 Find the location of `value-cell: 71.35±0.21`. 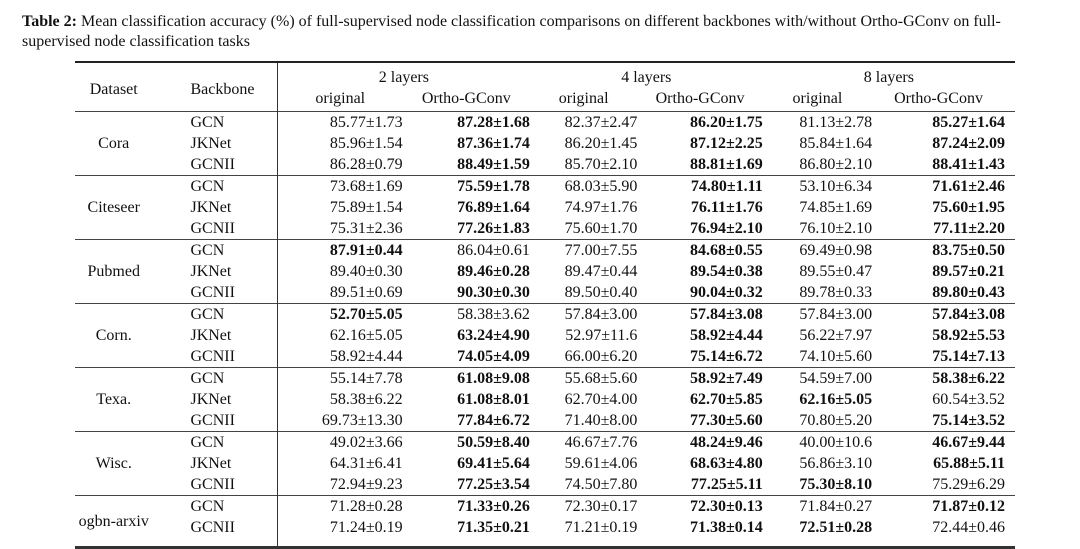

value-cell: 71.35±0.21 is located at coordinates (466, 532).